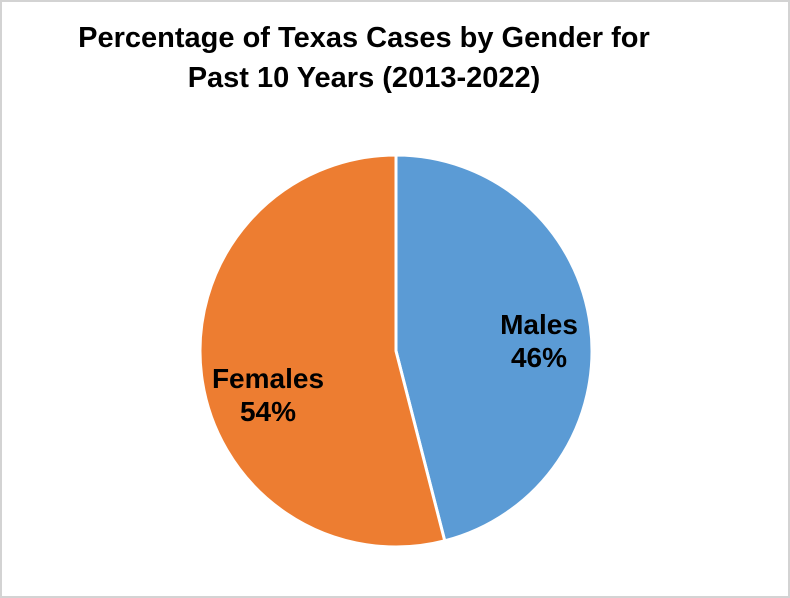  What do you see at coordinates (364, 38) in the screenshot?
I see `chart-title-line-1: Percentage of Texas Cases by Gender for` at bounding box center [364, 38].